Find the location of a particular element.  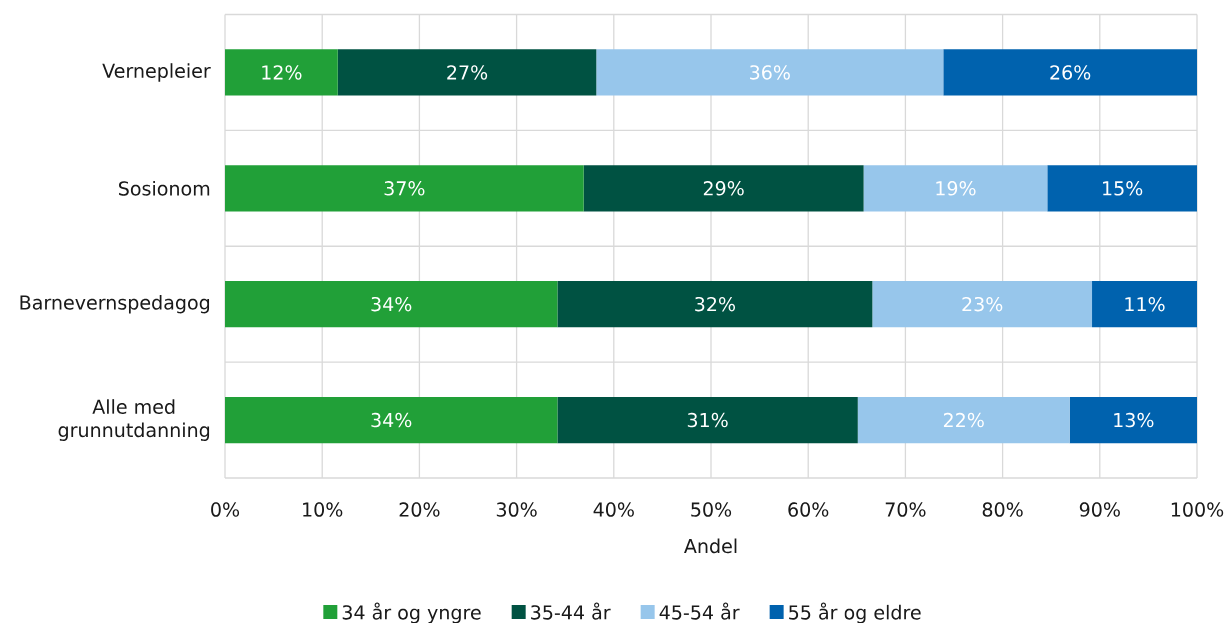

x-tick-label: 30% is located at coordinates (516, 509).